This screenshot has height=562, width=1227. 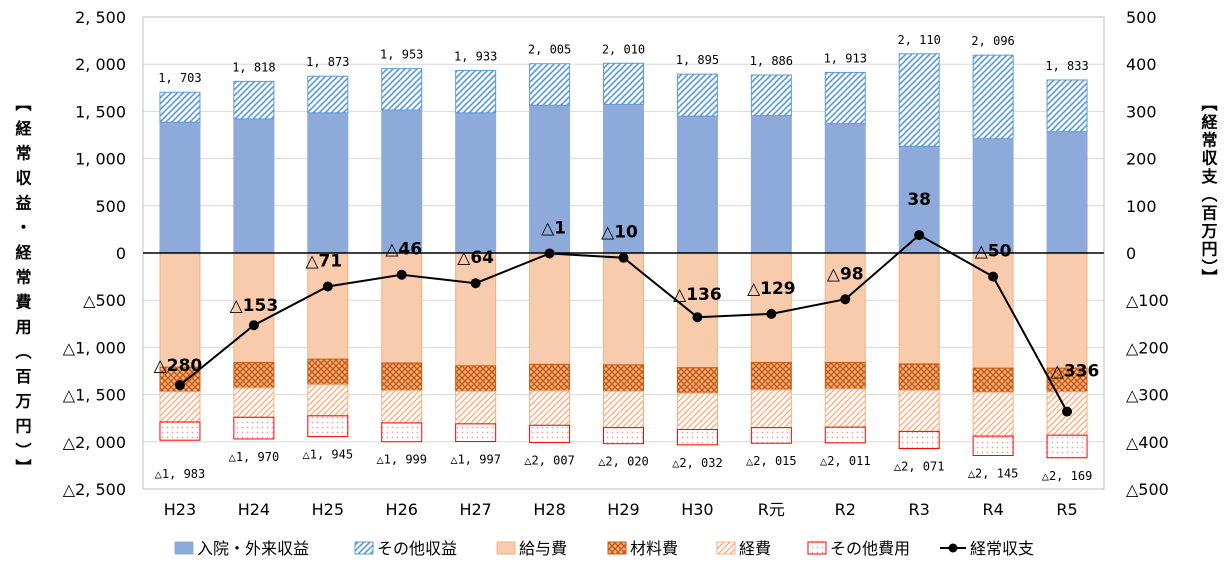 What do you see at coordinates (553, 228) in the screenshot?
I see `balance-value-label: △1` at bounding box center [553, 228].